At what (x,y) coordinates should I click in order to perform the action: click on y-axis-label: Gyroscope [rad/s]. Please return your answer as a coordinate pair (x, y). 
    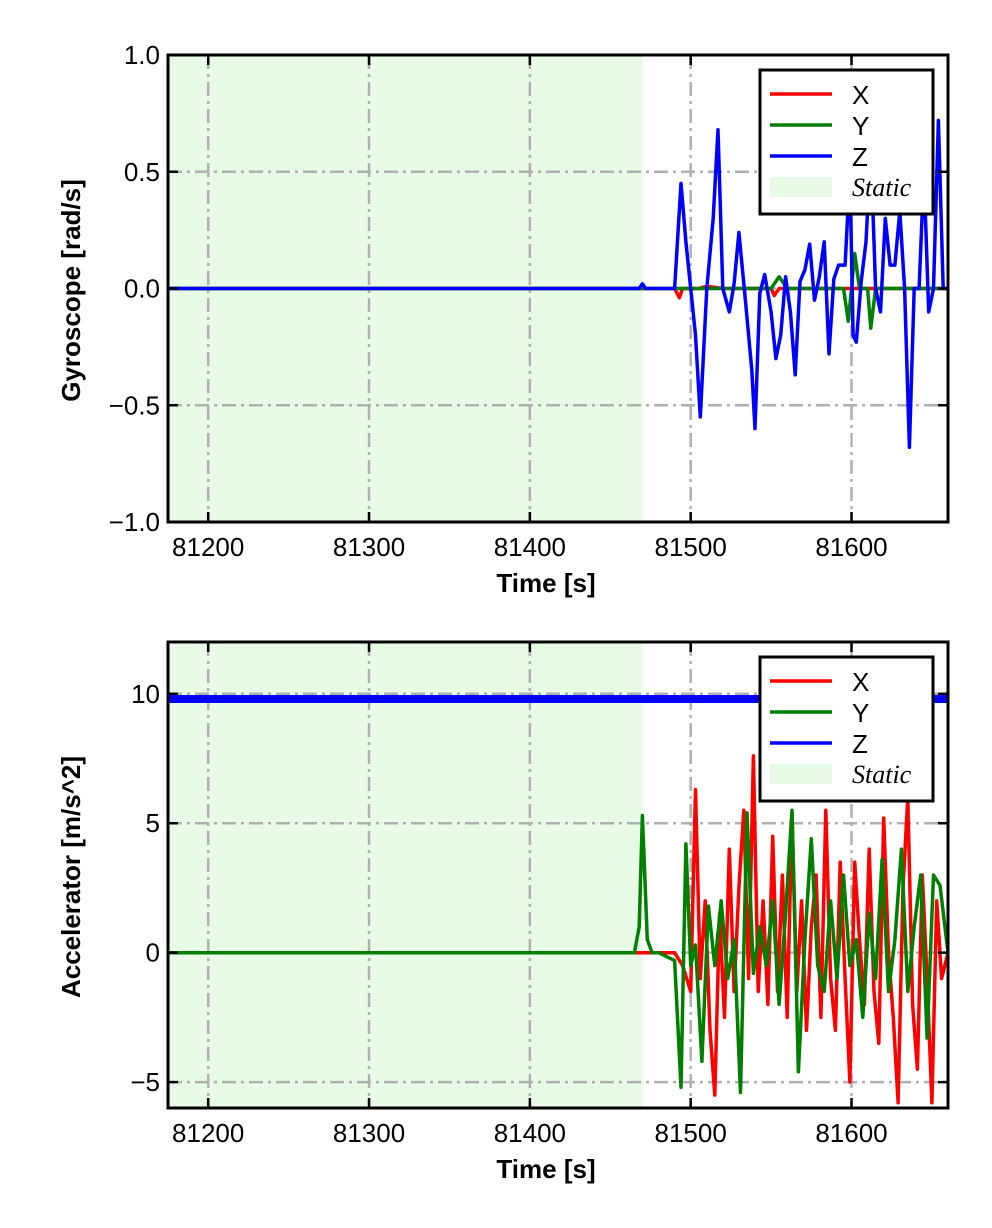
    Looking at the image, I should click on (71, 290).